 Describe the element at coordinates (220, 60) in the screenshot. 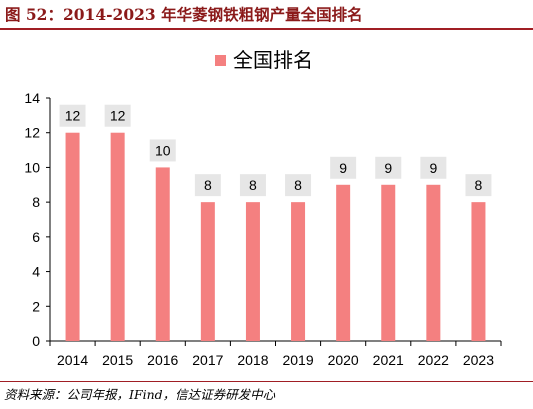

I see `legend-swatch` at that location.